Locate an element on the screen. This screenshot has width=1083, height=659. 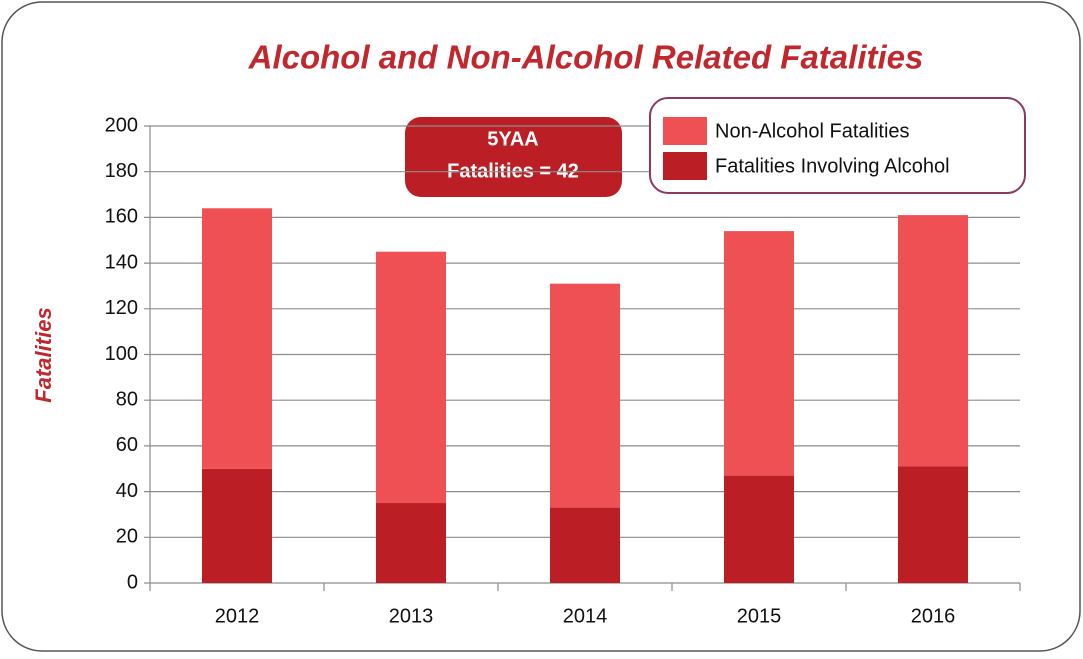
x-tick-label: 2016 is located at coordinates (933, 616).